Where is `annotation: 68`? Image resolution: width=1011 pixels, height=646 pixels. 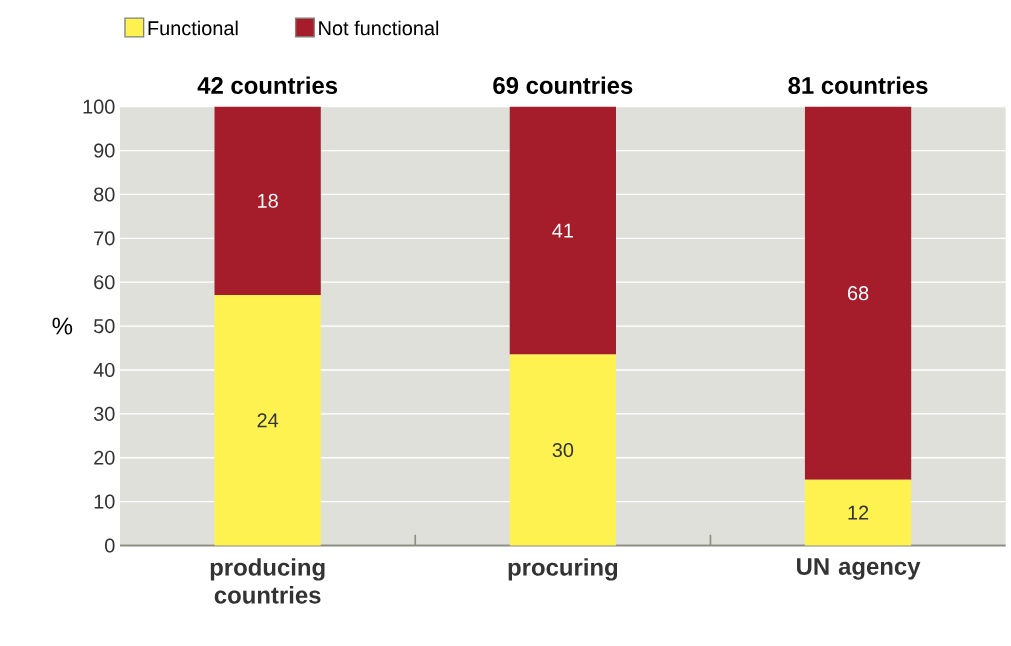
annotation: 68 is located at coordinates (858, 293).